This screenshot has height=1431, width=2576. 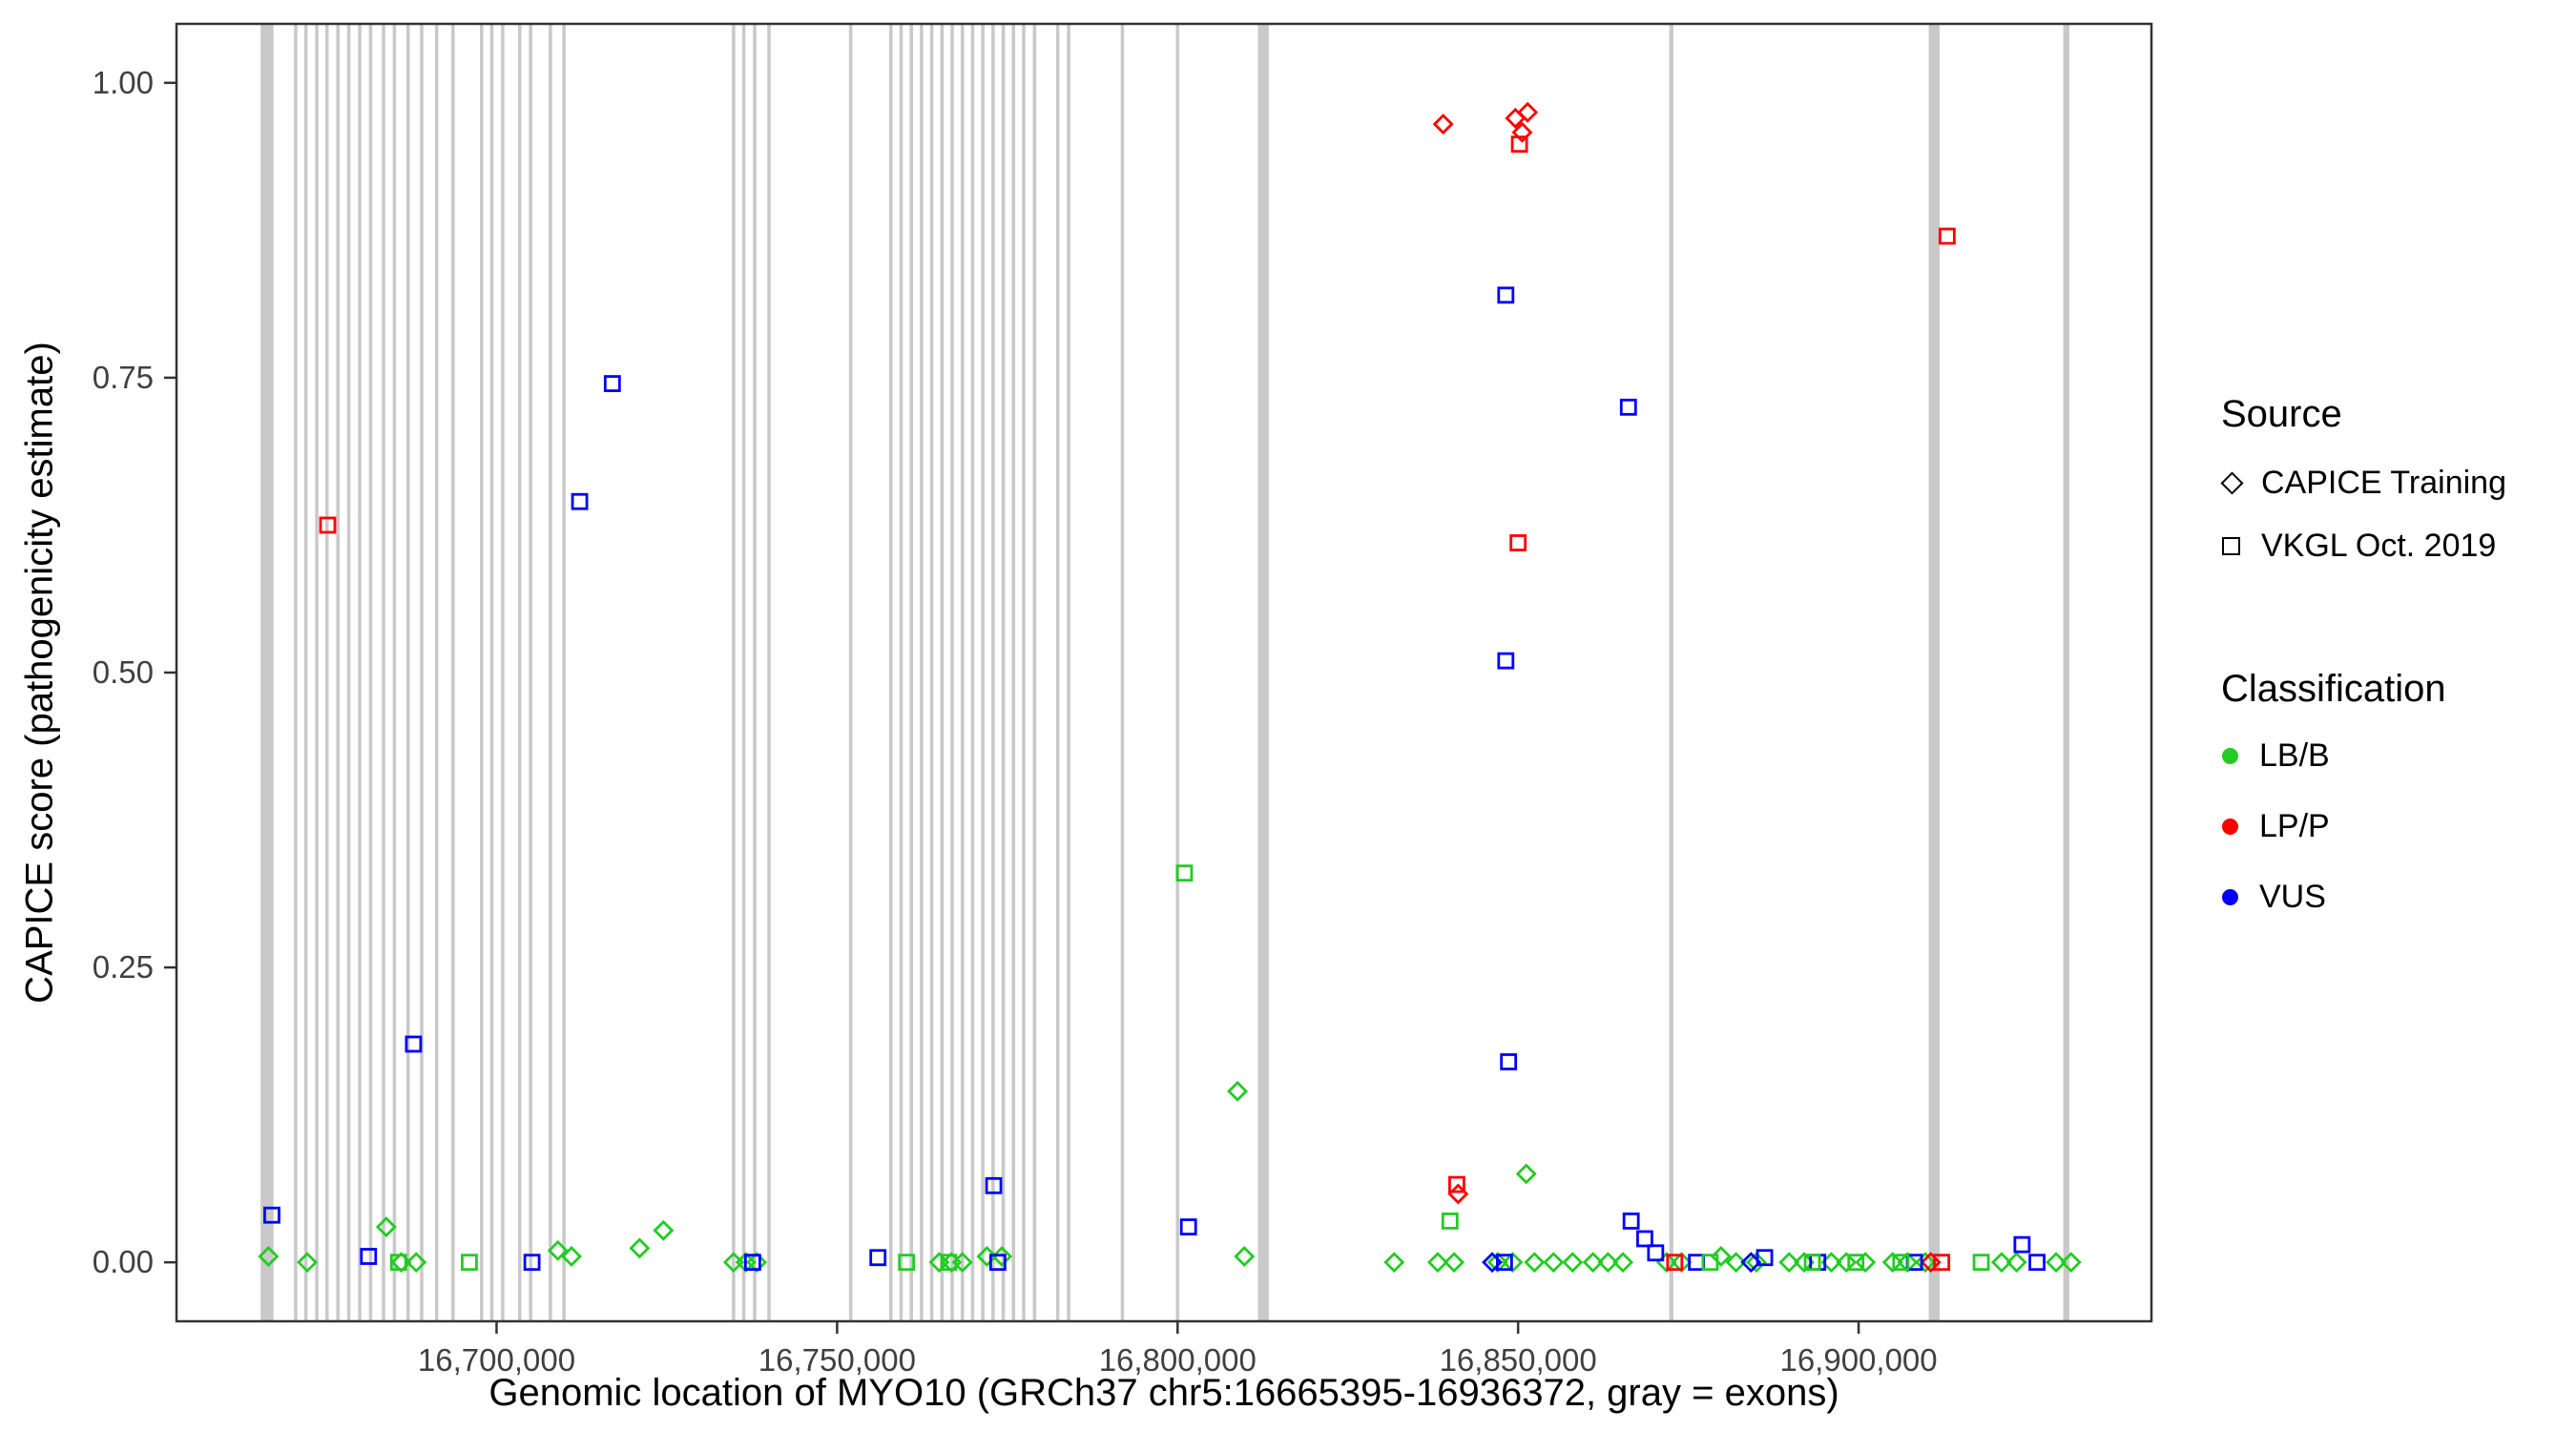 I want to click on legend-item-vkgl: VKGL Oct. 2019, so click(x=2358, y=546).